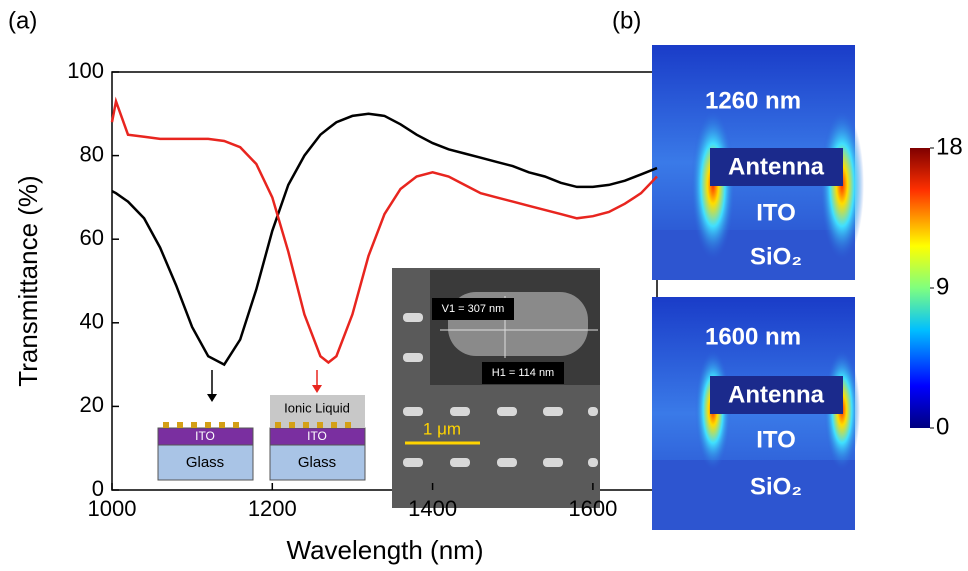 The image size is (968, 571). Describe the element at coordinates (942, 426) in the screenshot. I see `colorbar-tick-label: 0` at that location.